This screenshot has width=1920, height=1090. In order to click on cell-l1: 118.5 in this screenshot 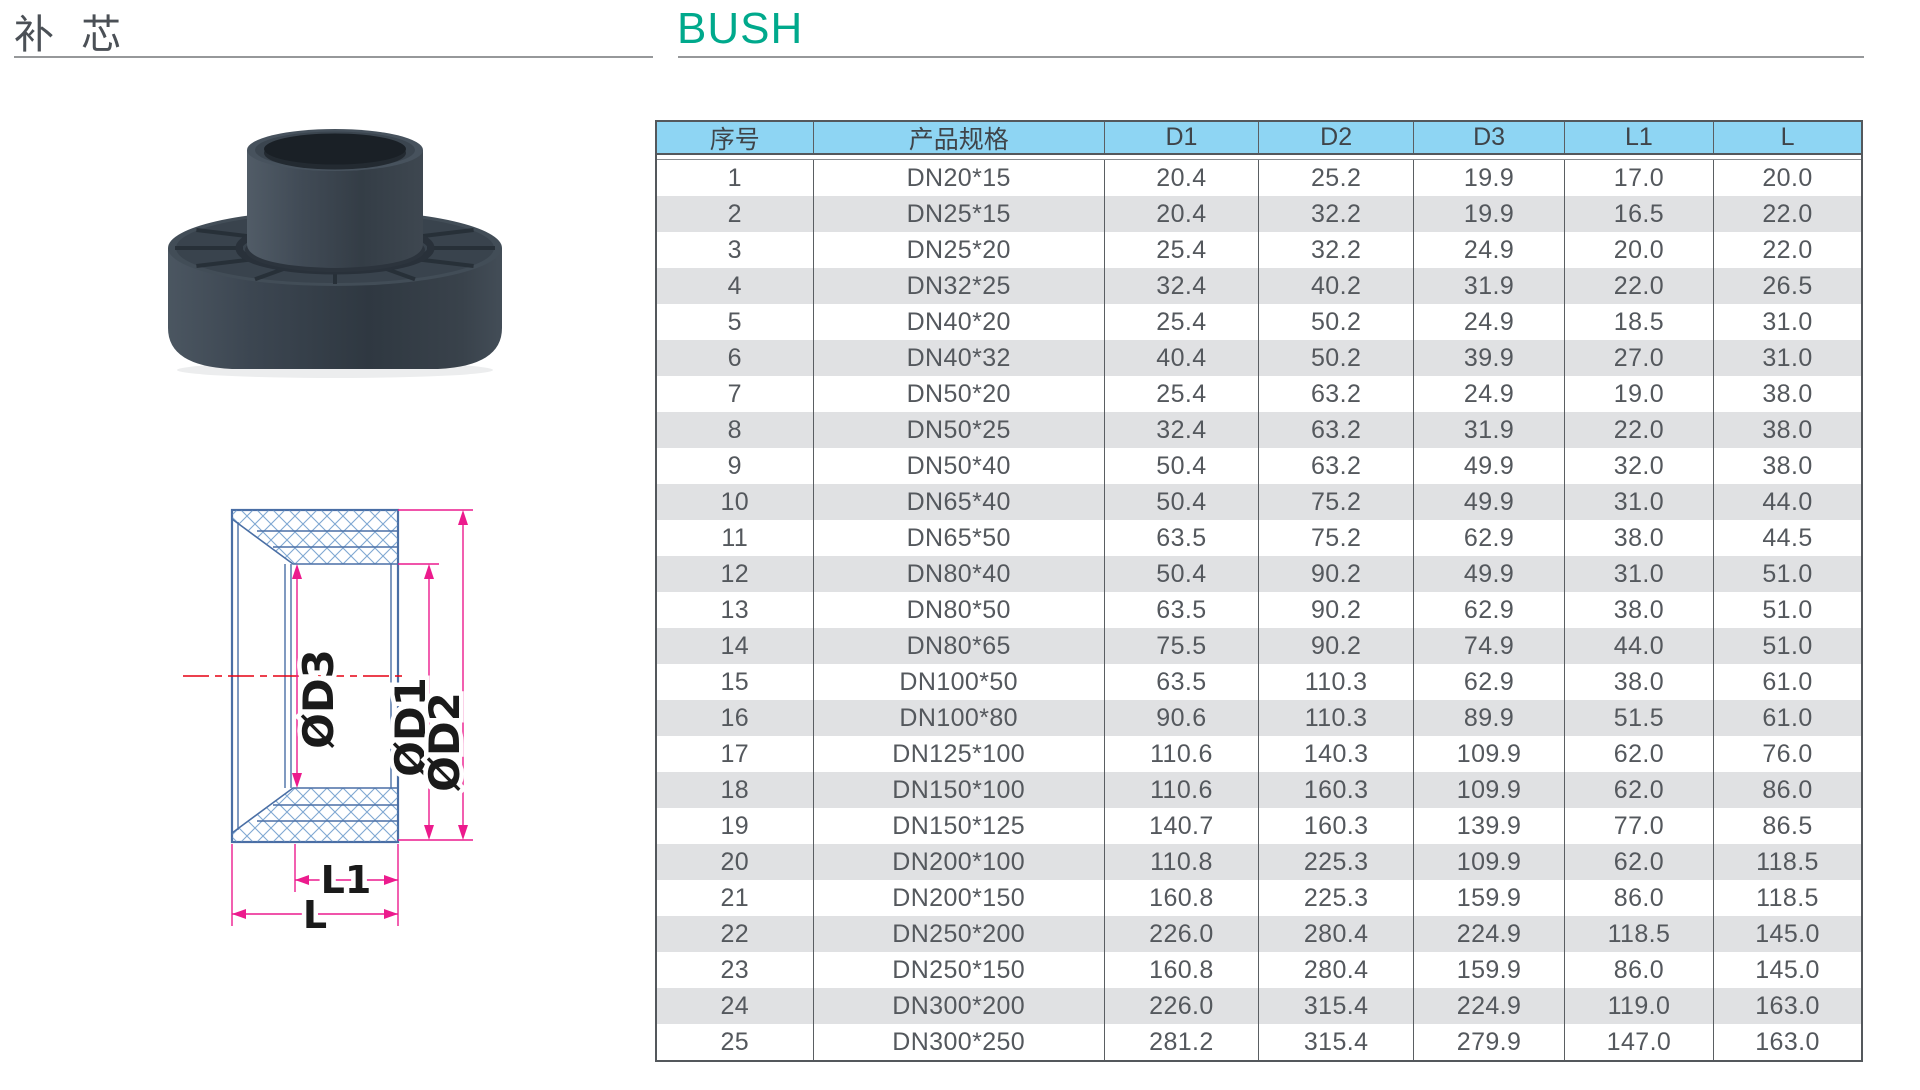, I will do `click(1640, 934)`.